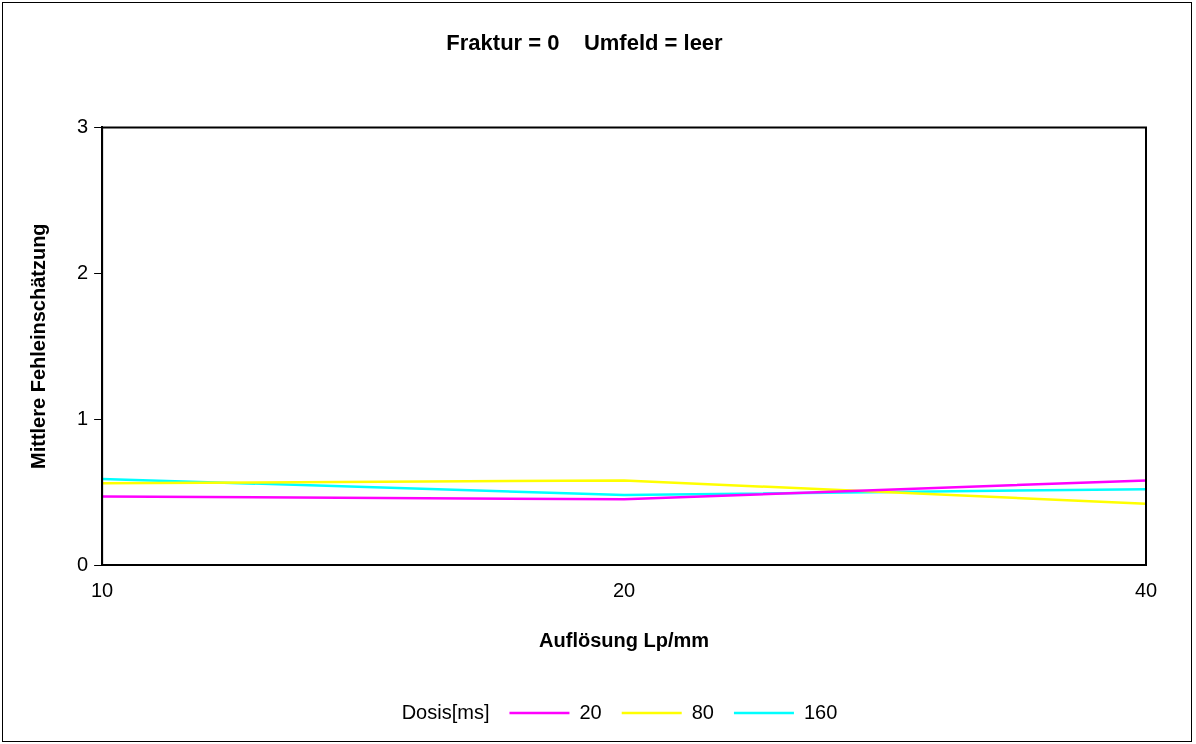 The image size is (1196, 744). Describe the element at coordinates (83, 563) in the screenshot. I see `y-tick-label: 0` at that location.